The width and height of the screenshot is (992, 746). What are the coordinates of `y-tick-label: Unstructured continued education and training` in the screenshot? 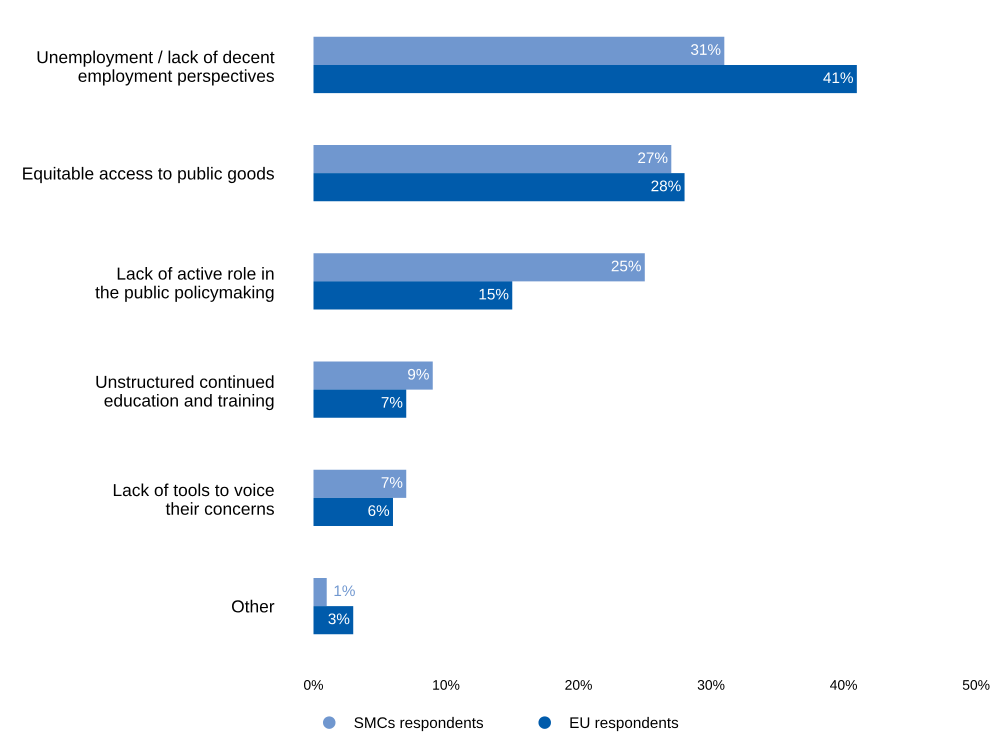 It's located at (185, 392).